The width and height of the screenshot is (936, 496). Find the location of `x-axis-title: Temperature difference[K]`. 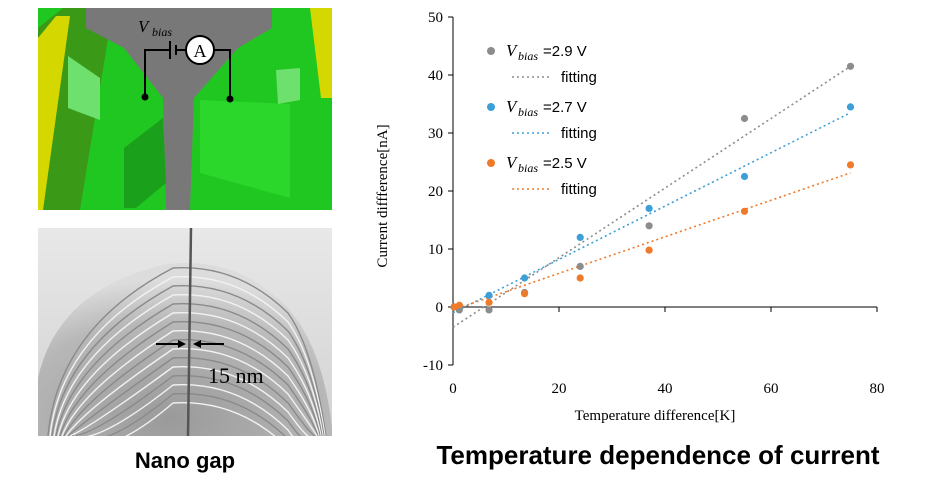

x-axis-title: Temperature difference[K] is located at coordinates (655, 416).